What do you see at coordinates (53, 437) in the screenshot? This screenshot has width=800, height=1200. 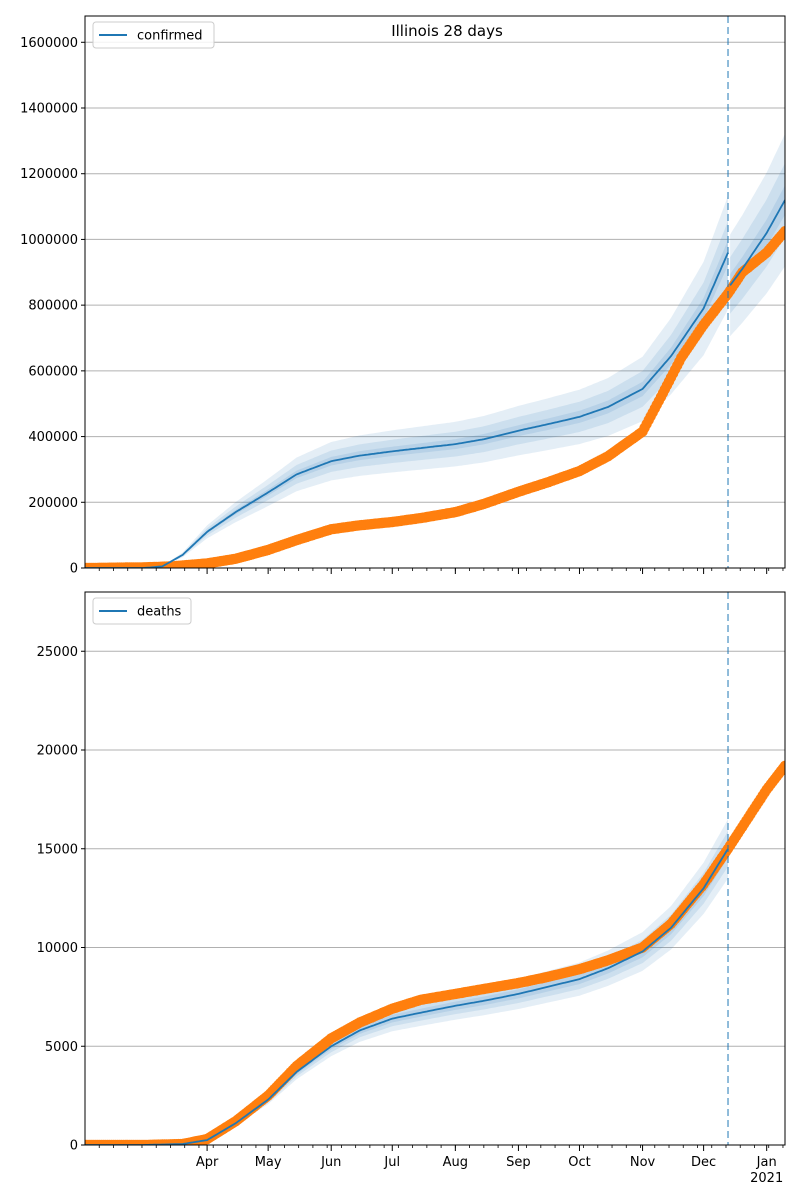 I see `y-tick-label: 400000` at bounding box center [53, 437].